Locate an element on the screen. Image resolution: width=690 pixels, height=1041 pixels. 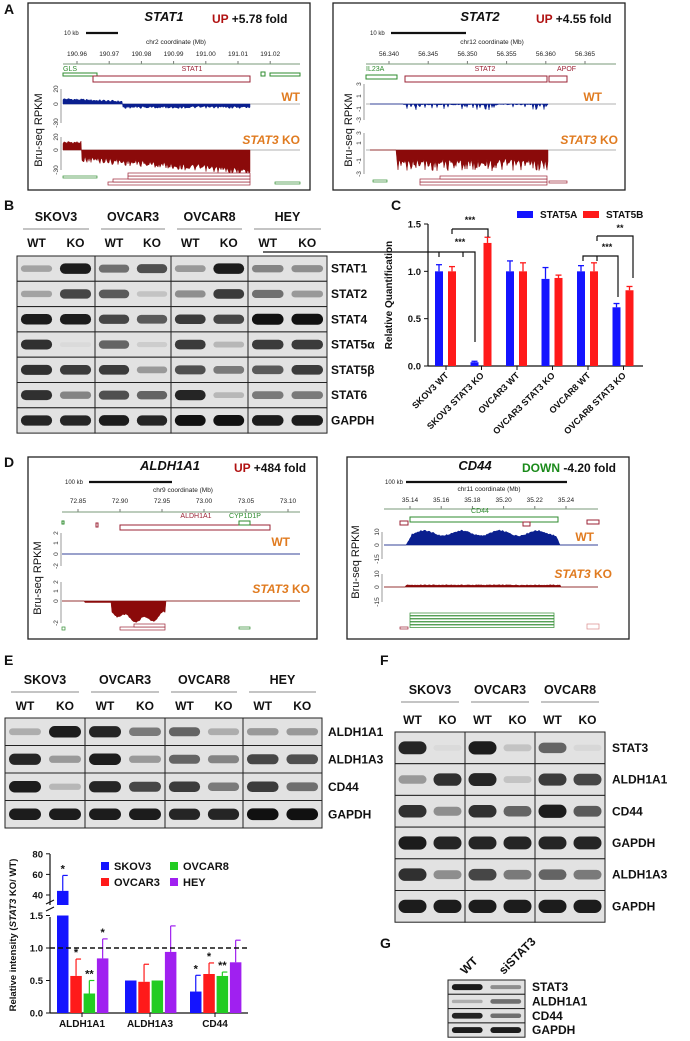
ko-y-tick-label: 0 is located at coordinates (377, 587).